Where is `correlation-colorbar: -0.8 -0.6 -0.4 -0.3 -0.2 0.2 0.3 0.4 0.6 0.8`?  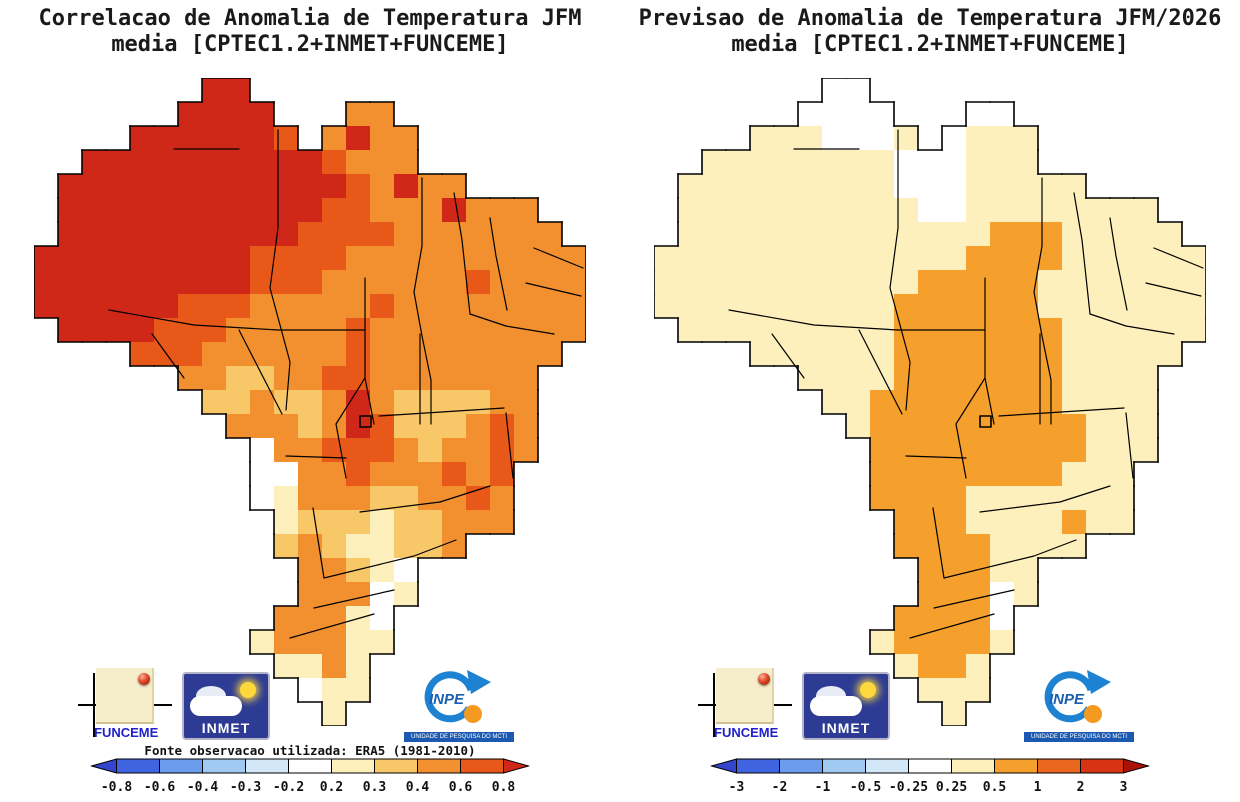 correlation-colorbar: -0.8 -0.6 -0.4 -0.3 -0.2 0.2 0.3 0.4 0.6 0.8 is located at coordinates (310, 778).